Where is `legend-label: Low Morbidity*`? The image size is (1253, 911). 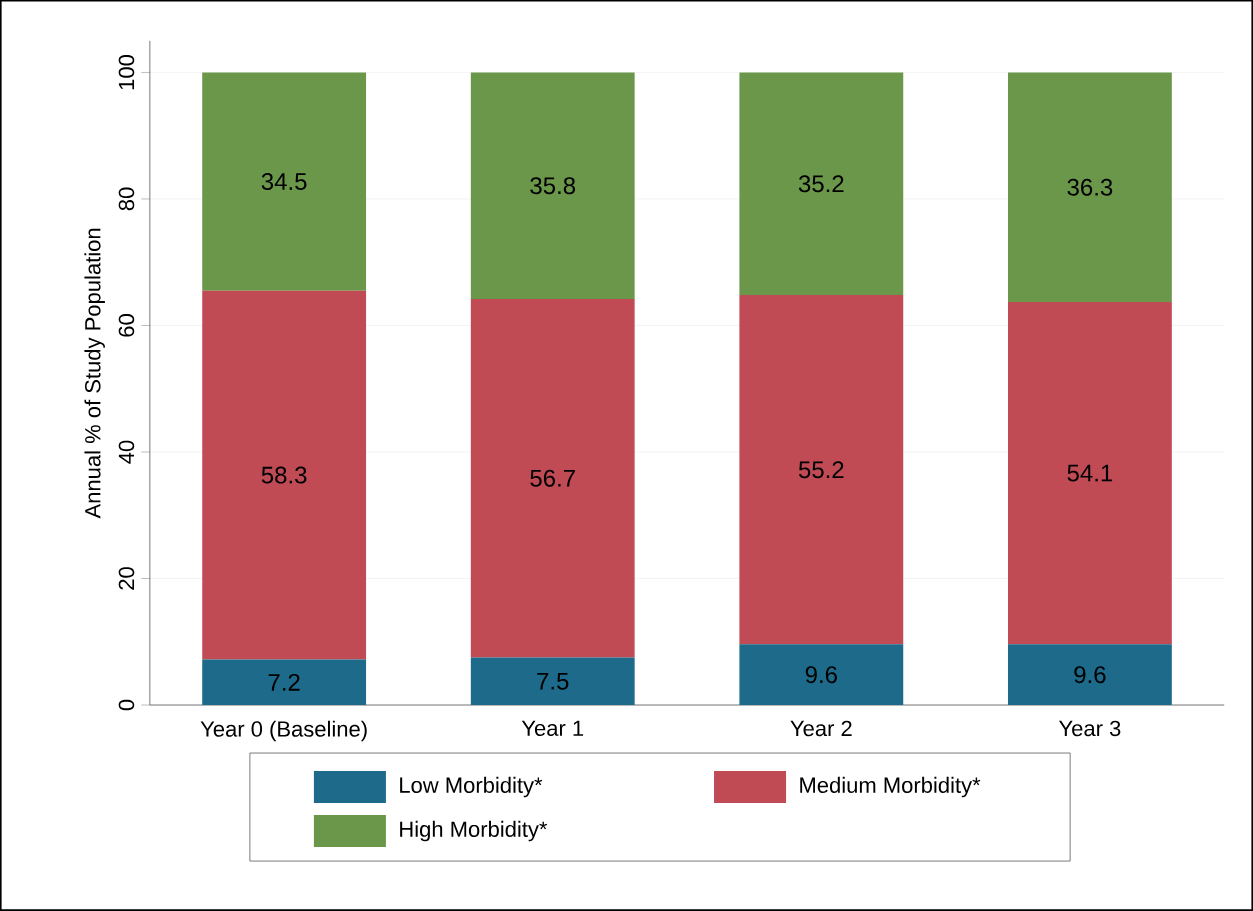
legend-label: Low Morbidity* is located at coordinates (471, 787).